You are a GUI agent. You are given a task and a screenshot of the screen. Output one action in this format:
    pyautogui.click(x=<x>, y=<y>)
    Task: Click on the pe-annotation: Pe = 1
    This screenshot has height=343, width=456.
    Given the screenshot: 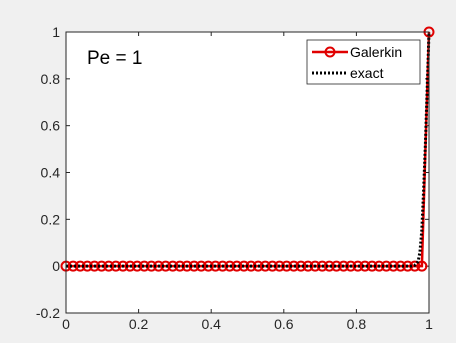 What is the action you would take?
    pyautogui.click(x=114, y=58)
    